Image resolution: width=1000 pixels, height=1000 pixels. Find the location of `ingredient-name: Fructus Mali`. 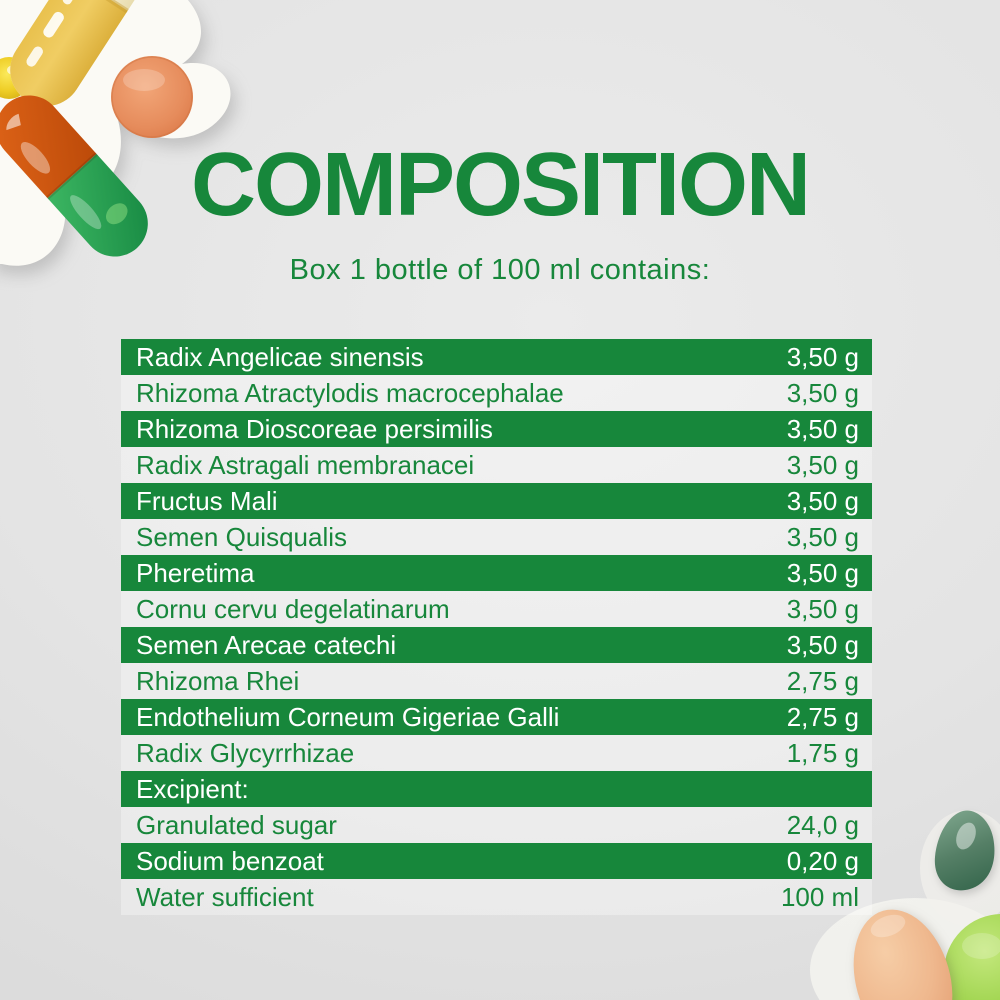

ingredient-name: Fructus Mali is located at coordinates (207, 500).